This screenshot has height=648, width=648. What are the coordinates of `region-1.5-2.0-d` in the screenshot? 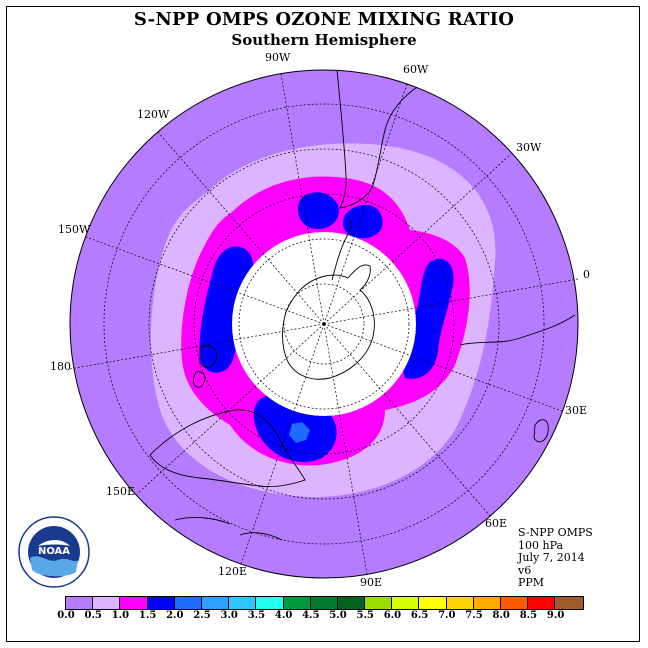 It's located at (428, 318).